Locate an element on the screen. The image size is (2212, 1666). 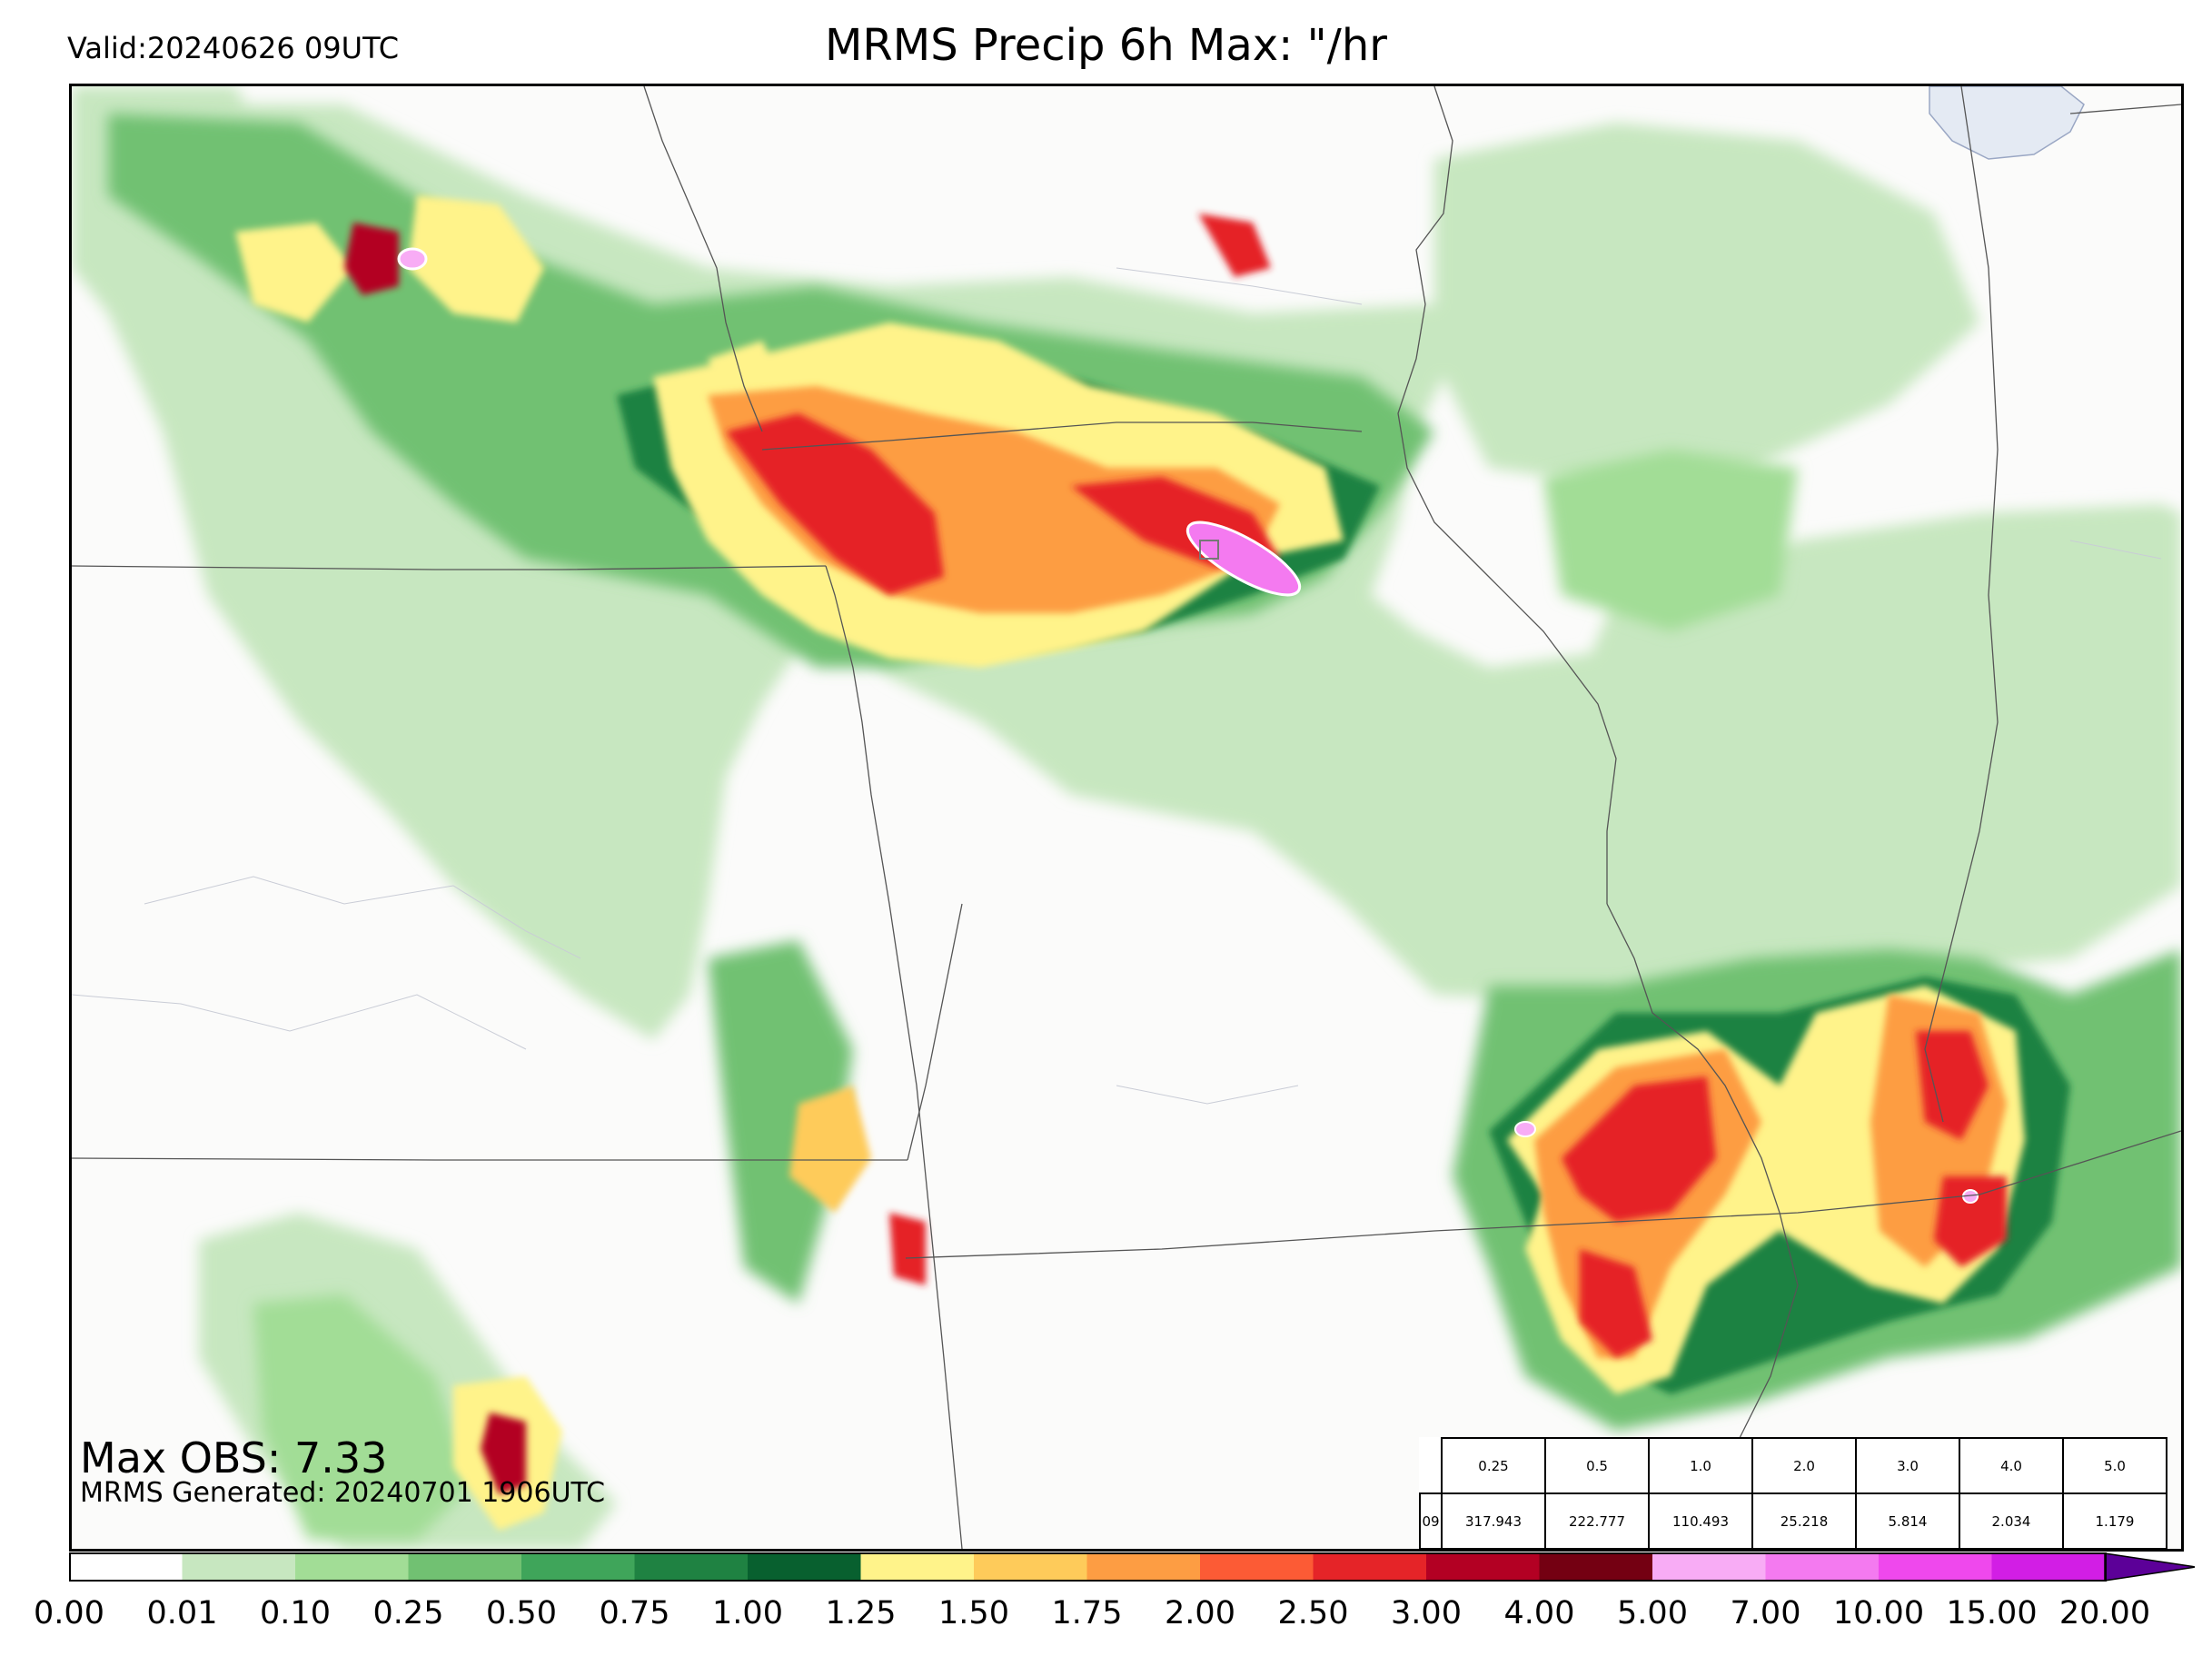
colorbar is located at coordinates (1132, 1567).